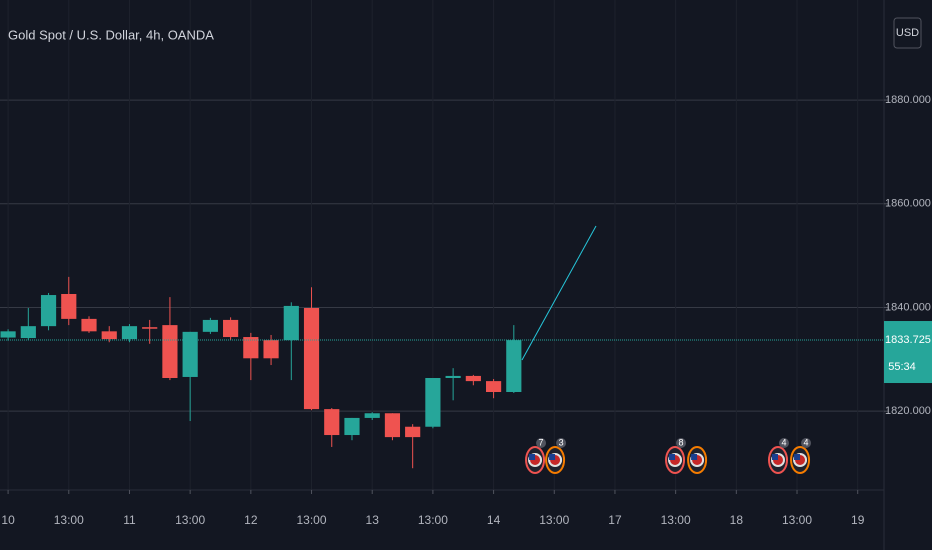 Image resolution: width=932 pixels, height=550 pixels. Describe the element at coordinates (111, 34) in the screenshot. I see `chart-title: Gold Spot / U.S. Dollar, 4h, OANDA` at that location.